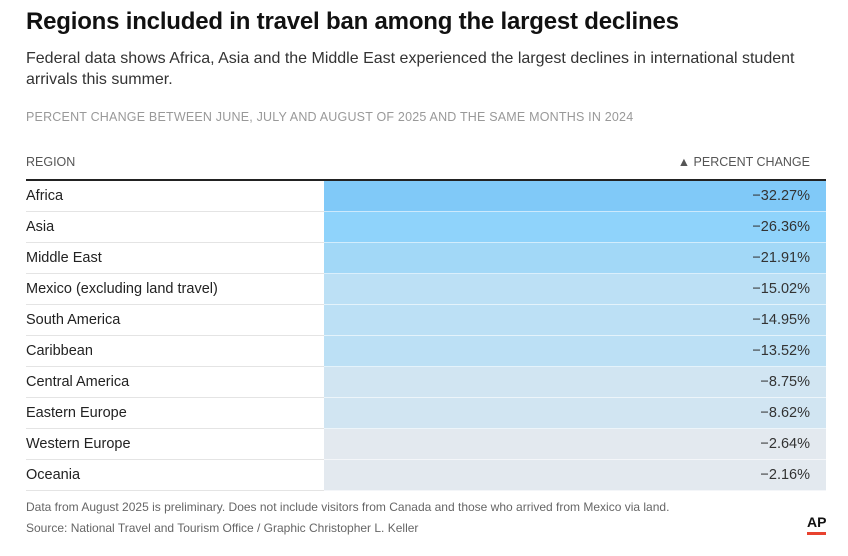 The height and width of the screenshot is (556, 848). What do you see at coordinates (575, 196) in the screenshot?
I see `value-cell: −32.27%` at bounding box center [575, 196].